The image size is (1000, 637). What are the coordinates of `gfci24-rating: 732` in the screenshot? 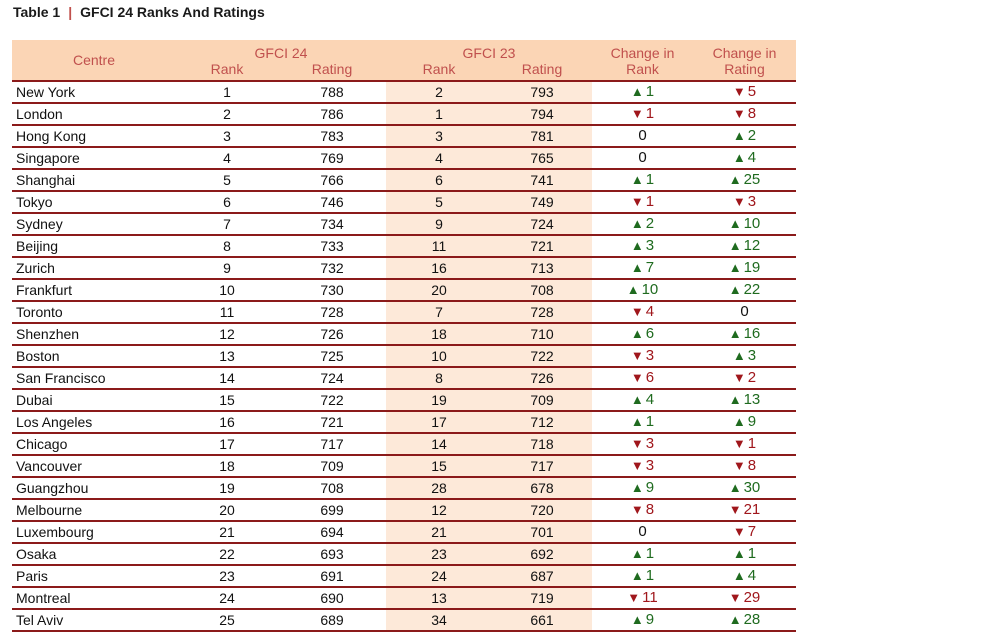 It's located at (332, 268).